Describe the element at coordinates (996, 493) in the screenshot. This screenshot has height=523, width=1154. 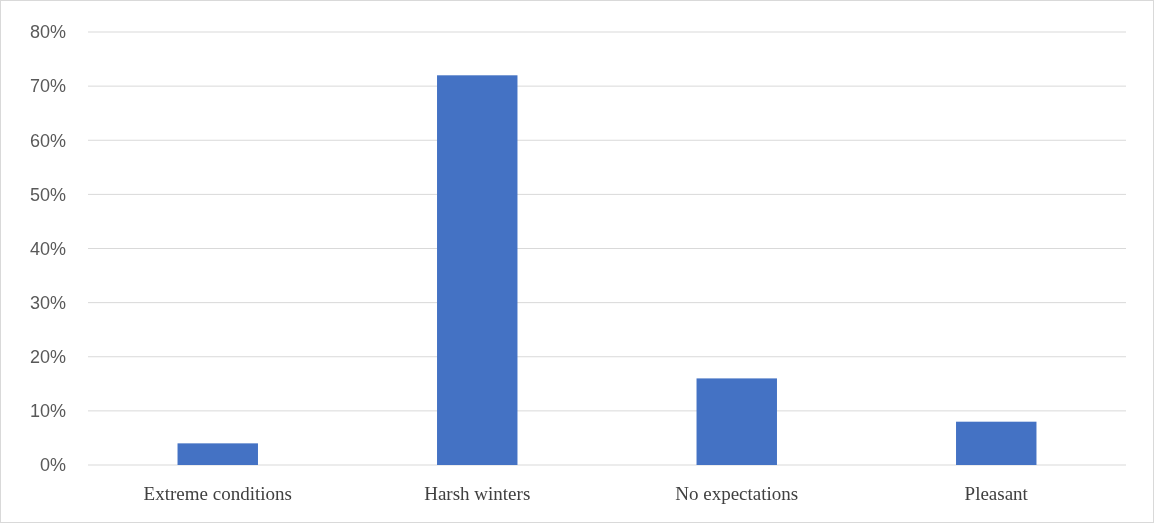
I see `x-tick-label: Pleasant` at that location.